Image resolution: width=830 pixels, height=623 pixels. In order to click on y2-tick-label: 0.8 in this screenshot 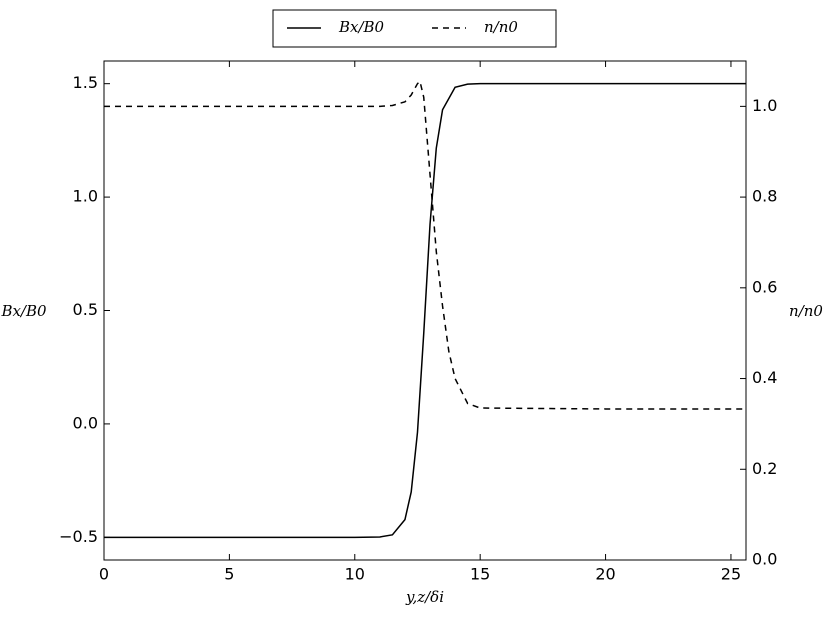, I will do `click(764, 196)`.